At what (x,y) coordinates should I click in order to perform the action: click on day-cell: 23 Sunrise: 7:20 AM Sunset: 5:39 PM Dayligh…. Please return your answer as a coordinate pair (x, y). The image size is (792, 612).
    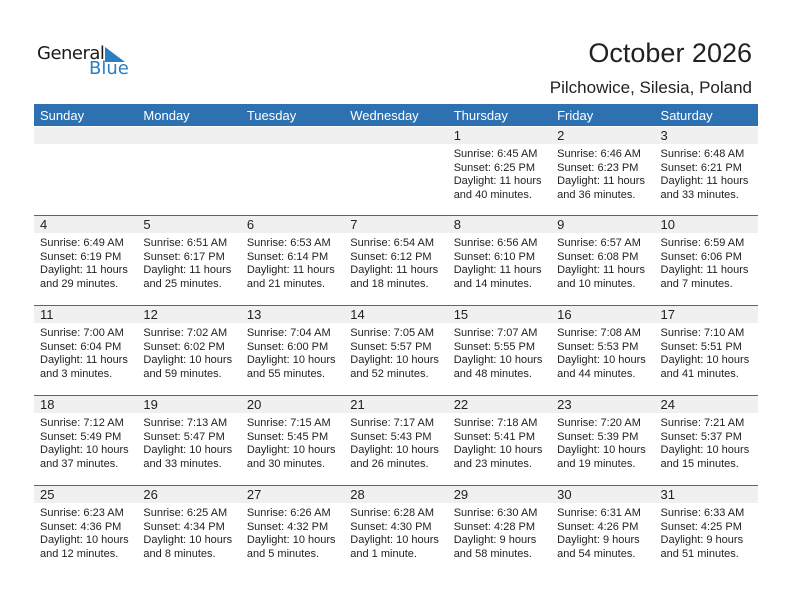
    Looking at the image, I should click on (603, 440).